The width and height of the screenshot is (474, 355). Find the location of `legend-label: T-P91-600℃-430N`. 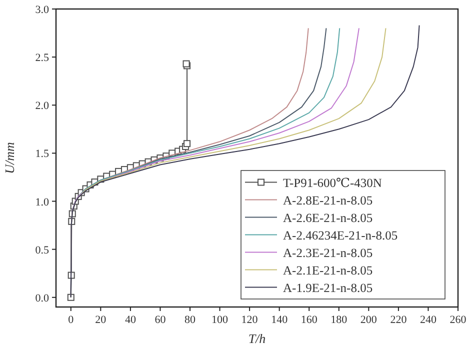

legend-label: T-P91-600℃-430N is located at coordinates (332, 183).